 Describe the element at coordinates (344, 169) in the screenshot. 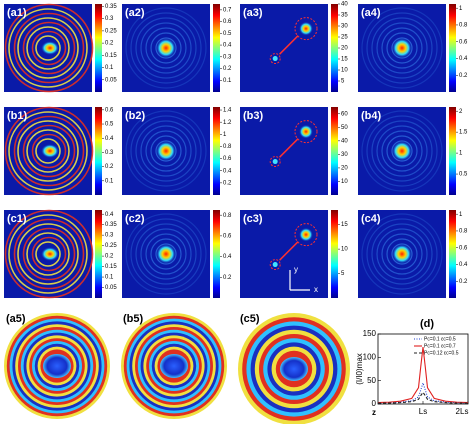

I see `colorbar-tick-label: 20` at that location.